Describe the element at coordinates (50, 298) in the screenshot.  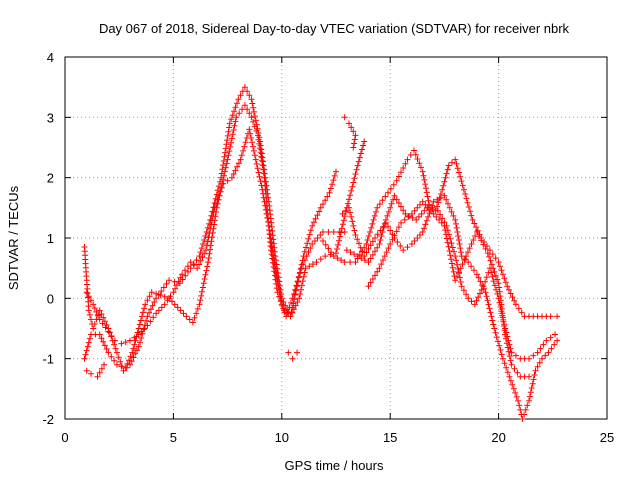
I see `y-tick-label: 0` at that location.